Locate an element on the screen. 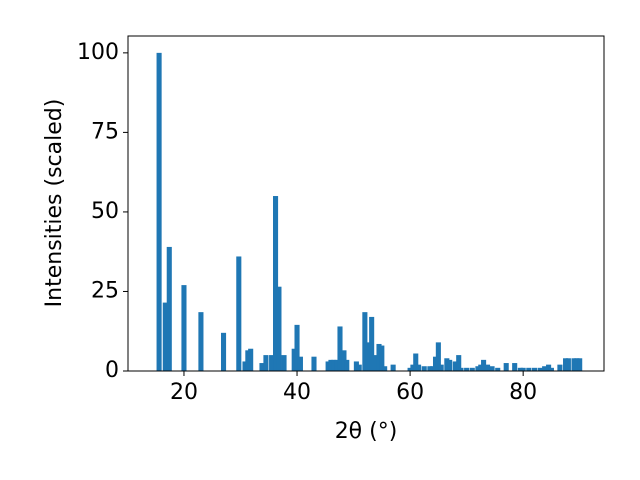  y-tick-label: 100 is located at coordinates (98, 52).